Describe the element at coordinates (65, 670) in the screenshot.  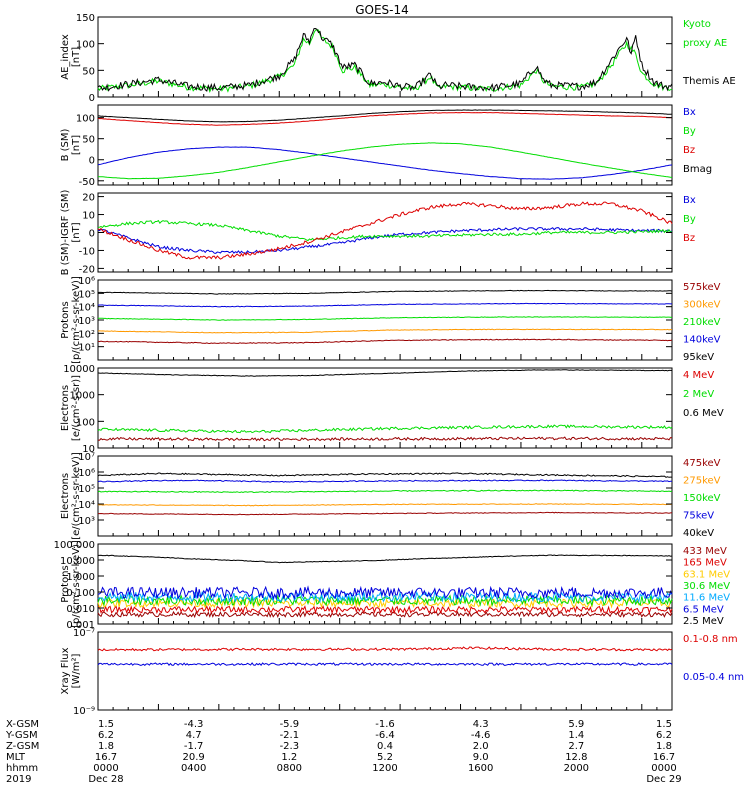
I see `y-label-line-xray-0: Xray Flux` at that location.